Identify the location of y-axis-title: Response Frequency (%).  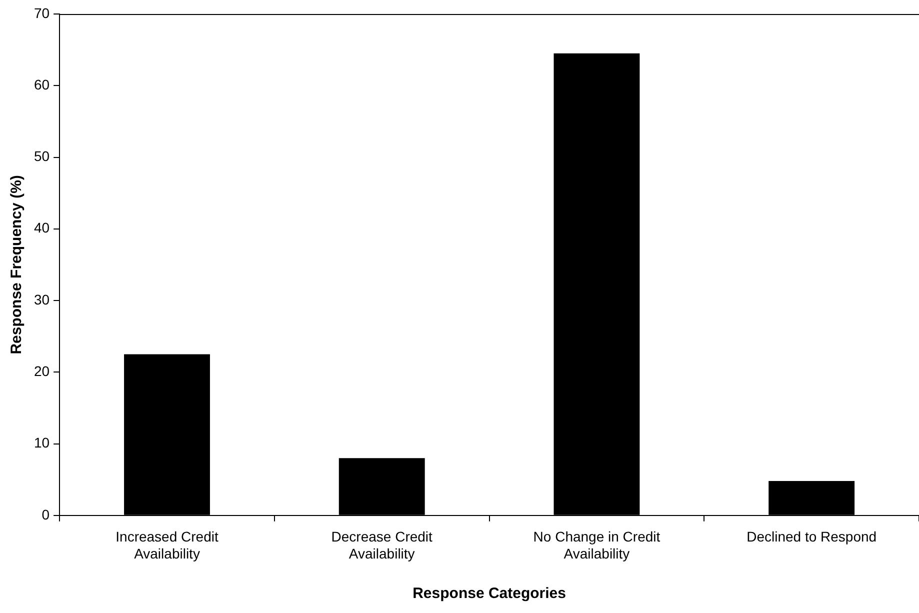
(17, 264).